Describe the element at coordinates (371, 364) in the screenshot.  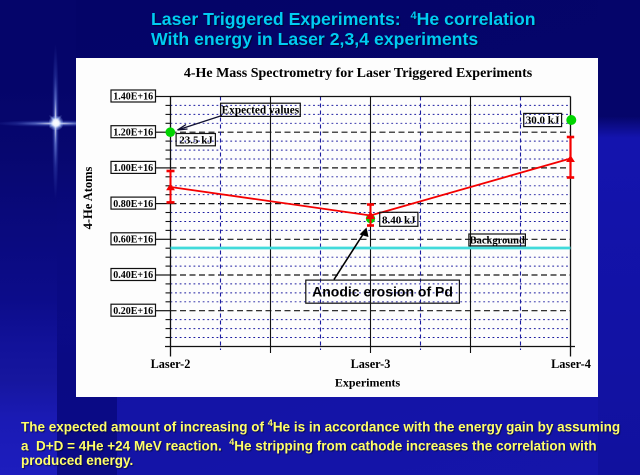
I see `svg-text: Laser-3` at that location.